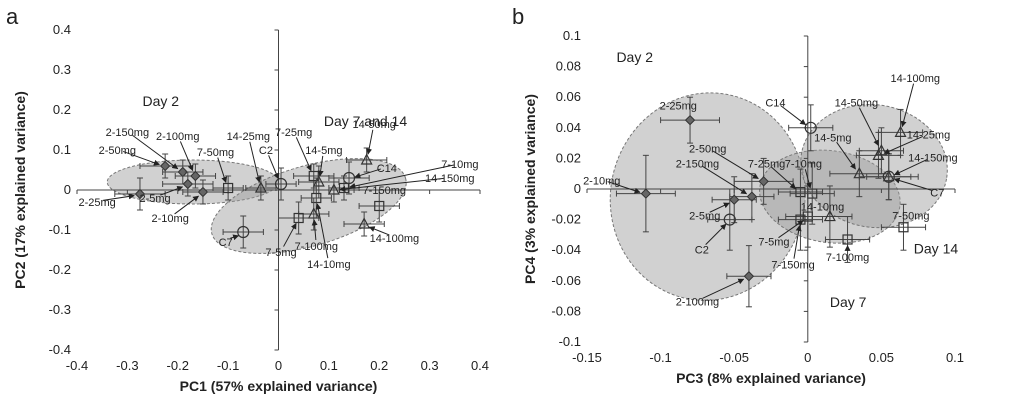 This screenshot has width=1024, height=402. What do you see at coordinates (281, 184) in the screenshot?
I see `point-C2` at bounding box center [281, 184].